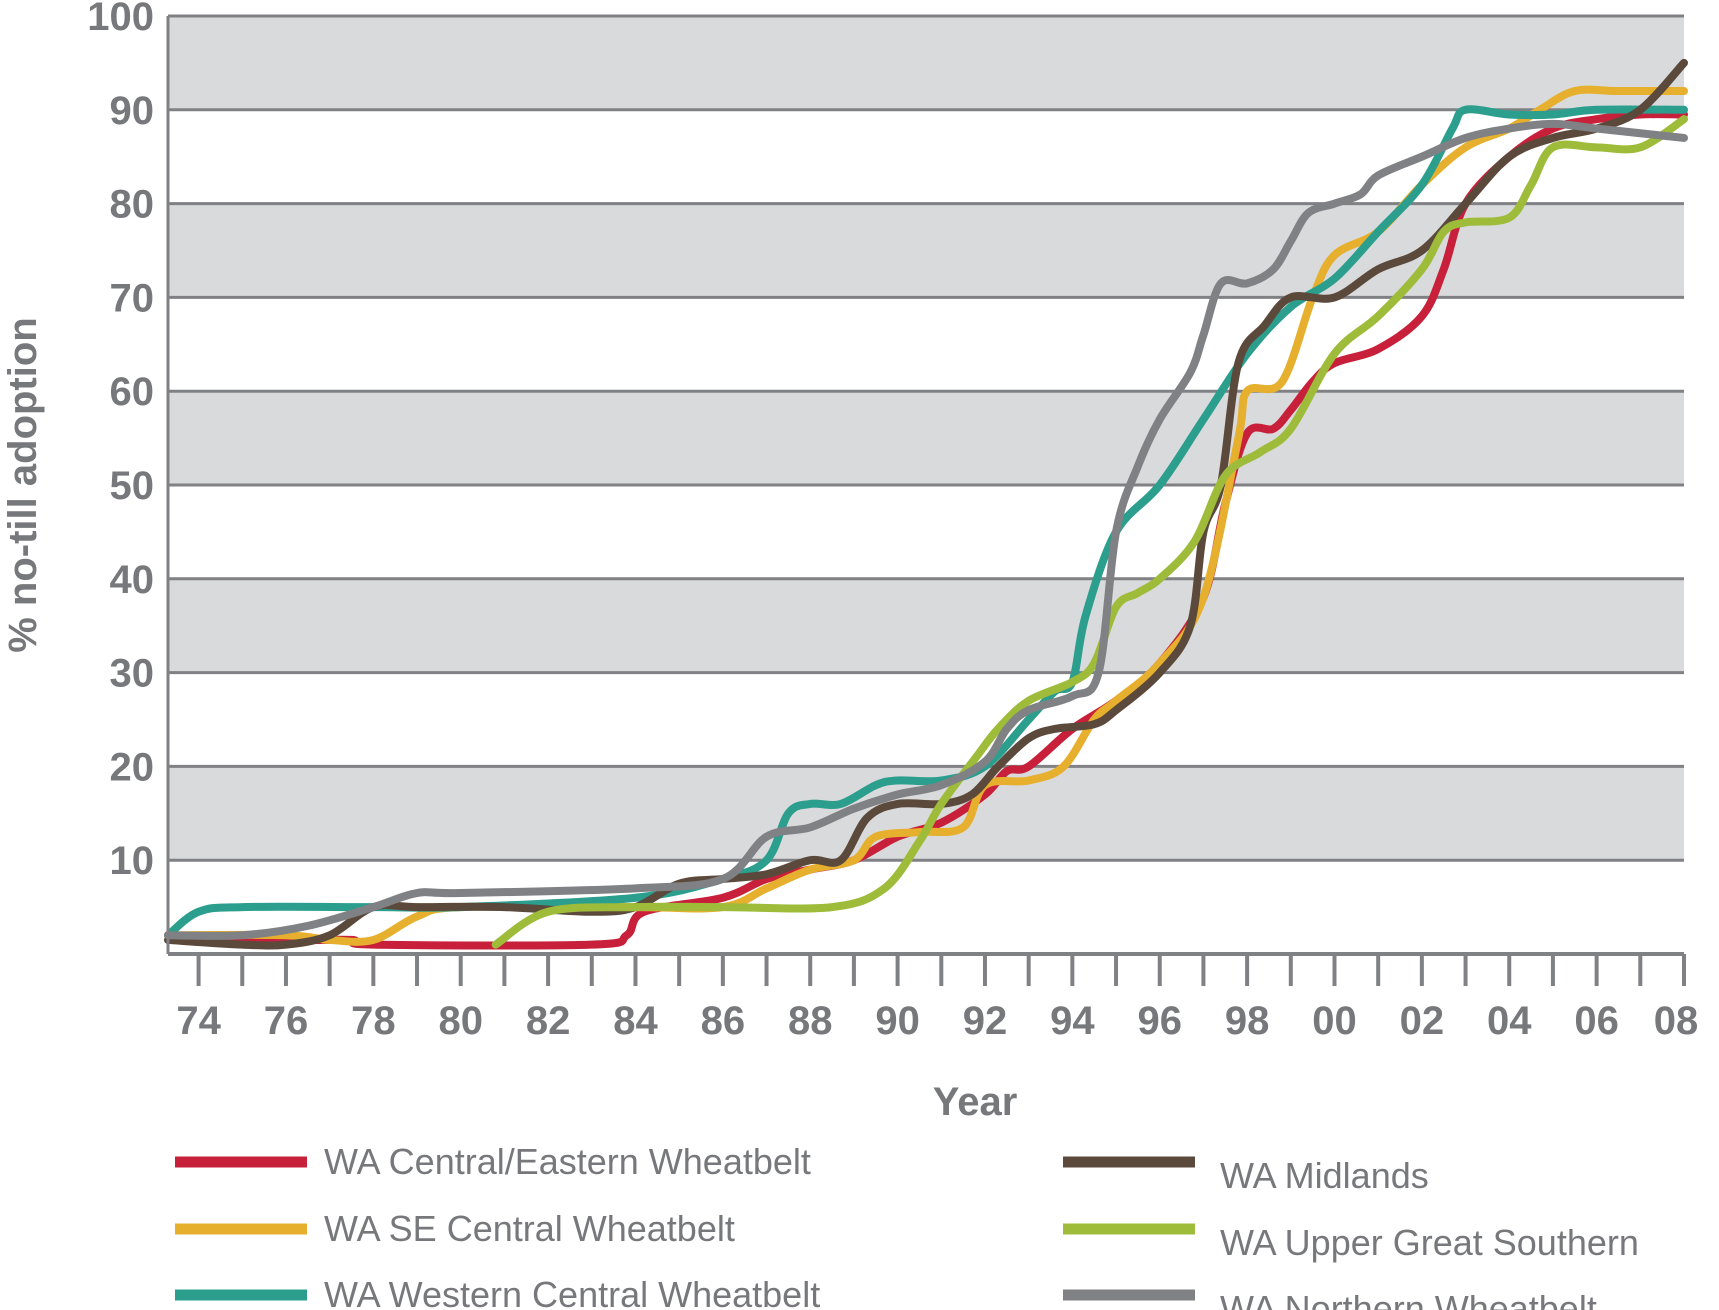 This screenshot has height=1310, width=1719. I want to click on y-tick-label: 70, so click(132, 298).